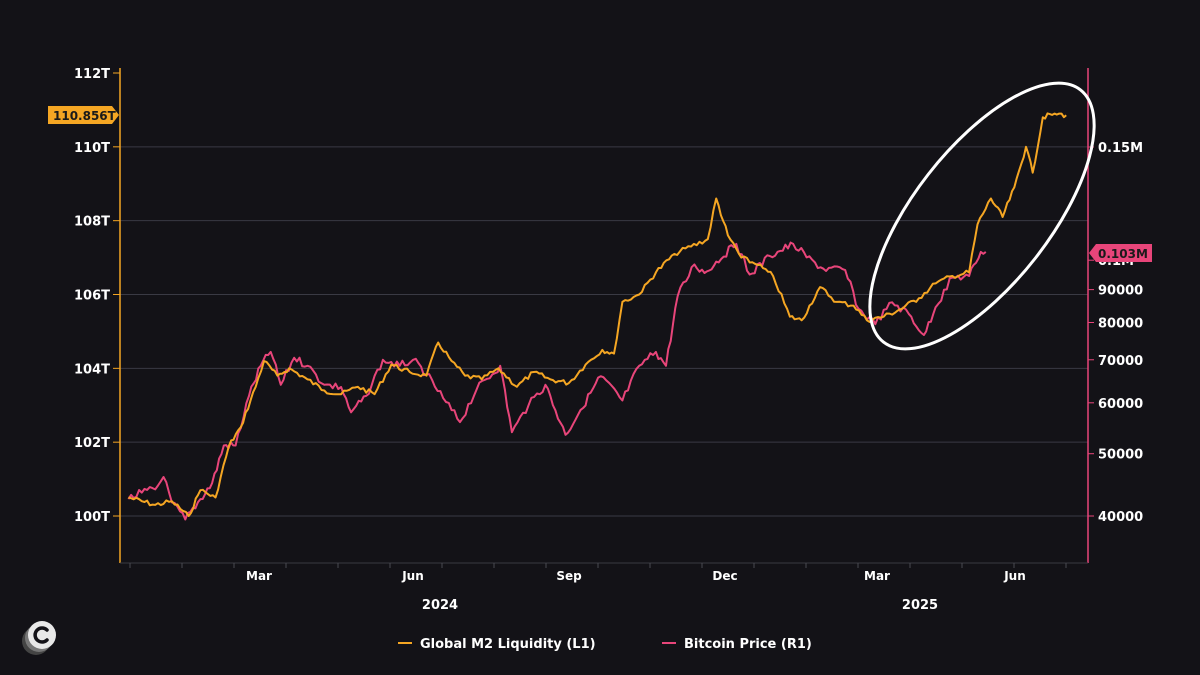 The image size is (1200, 675). I want to click on right-tick-label: 40000, so click(1120, 517).